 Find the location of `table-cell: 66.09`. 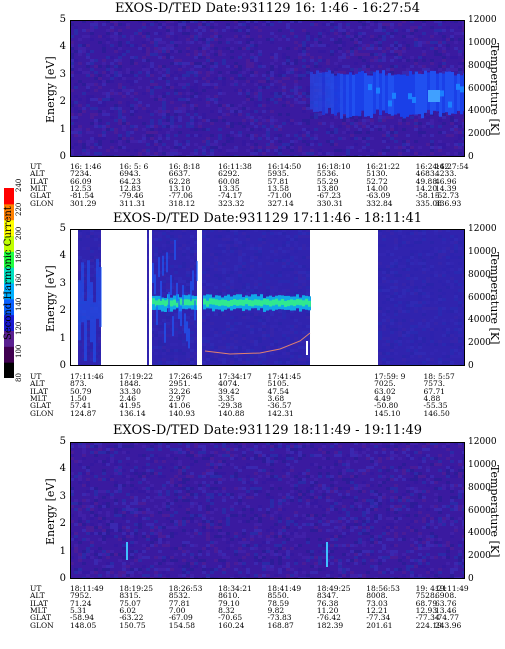

table-cell: 66.09 is located at coordinates (81, 181).